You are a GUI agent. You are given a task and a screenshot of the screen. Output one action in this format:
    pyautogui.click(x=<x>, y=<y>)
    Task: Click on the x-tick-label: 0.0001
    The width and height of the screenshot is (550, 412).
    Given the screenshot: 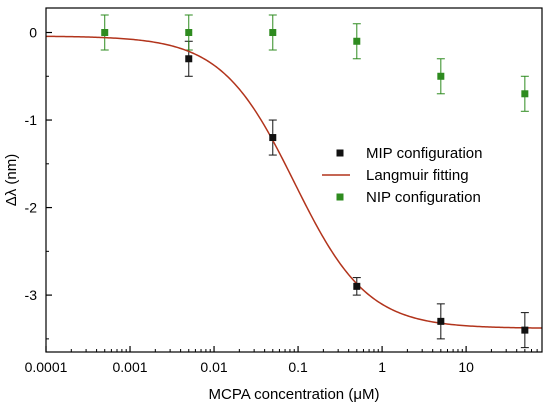 What is the action you would take?
    pyautogui.click(x=46, y=367)
    